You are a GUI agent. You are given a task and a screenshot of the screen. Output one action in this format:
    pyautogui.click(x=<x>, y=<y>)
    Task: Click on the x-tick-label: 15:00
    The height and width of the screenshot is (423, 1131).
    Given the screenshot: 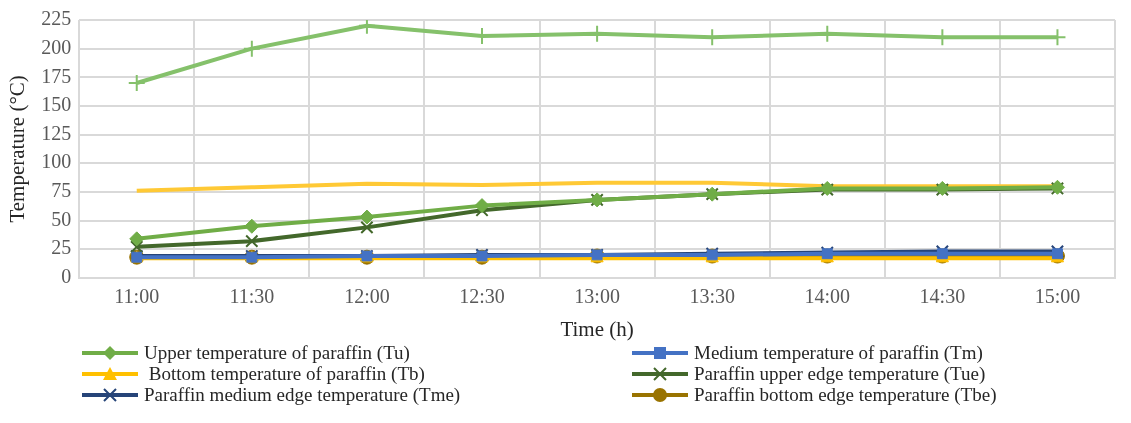 What is the action you would take?
    pyautogui.click(x=1057, y=296)
    